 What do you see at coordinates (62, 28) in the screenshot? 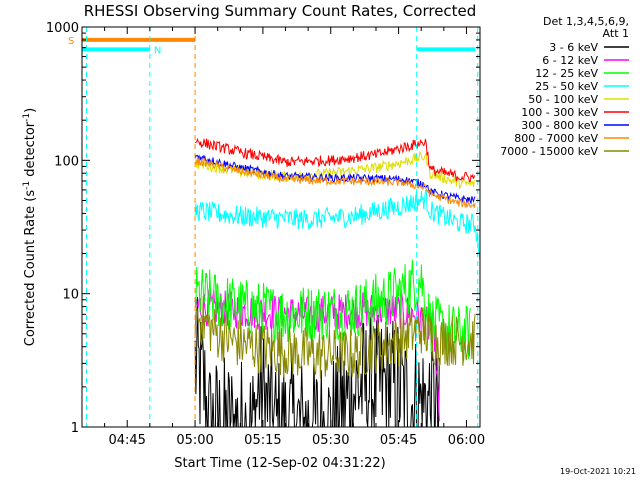
I see `y-tick-label: 1000` at bounding box center [62, 28].